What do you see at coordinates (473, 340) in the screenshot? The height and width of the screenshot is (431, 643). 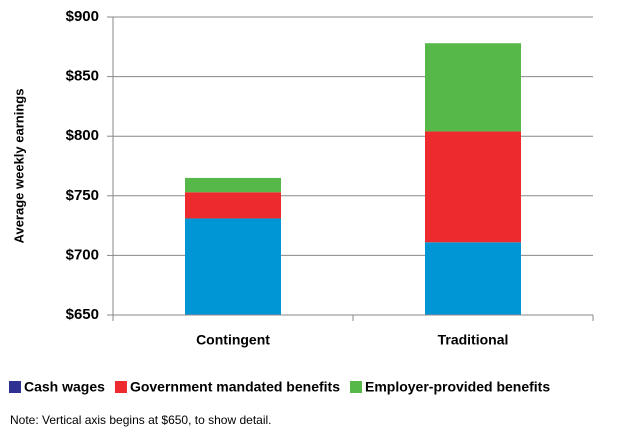 I see `x-tick-label: Traditional` at bounding box center [473, 340].